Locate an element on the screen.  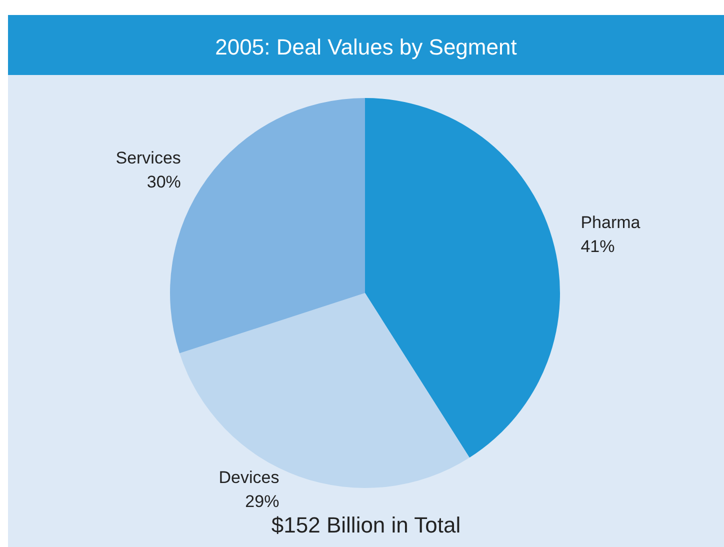
slice-label: Pharma is located at coordinates (610, 222).